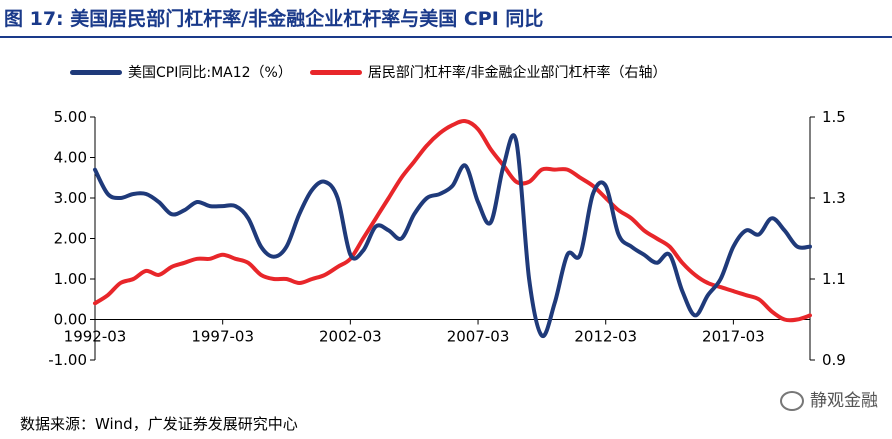 The width and height of the screenshot is (892, 439). What do you see at coordinates (70, 158) in the screenshot?
I see `y-left-tick-label: 4.00` at bounding box center [70, 158].